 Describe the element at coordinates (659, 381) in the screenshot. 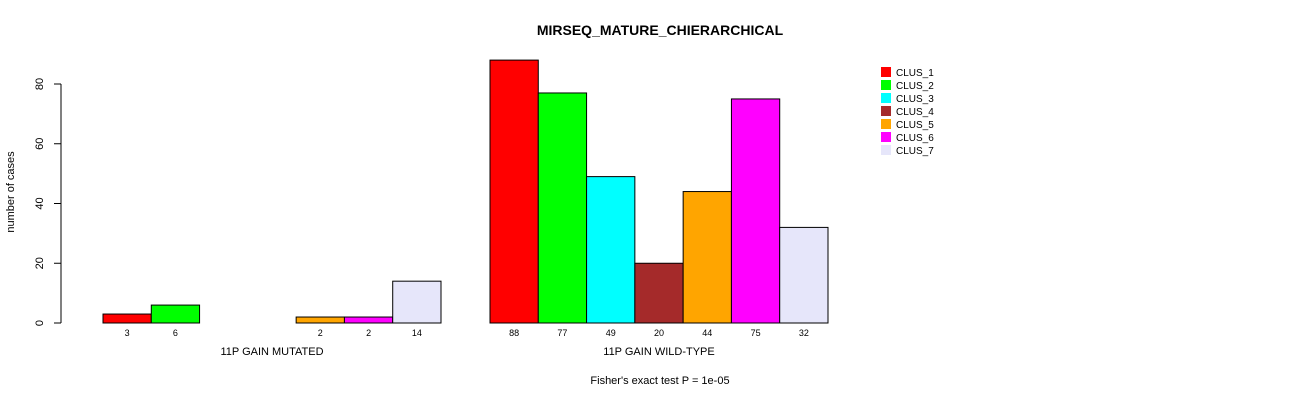

I see `footnote: Fisher's exact test P = 1e-05` at that location.